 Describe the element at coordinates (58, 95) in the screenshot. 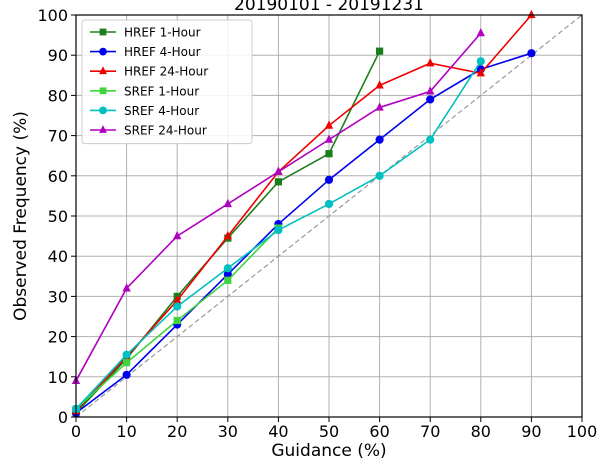

I see `y-tick-label: 80` at that location.